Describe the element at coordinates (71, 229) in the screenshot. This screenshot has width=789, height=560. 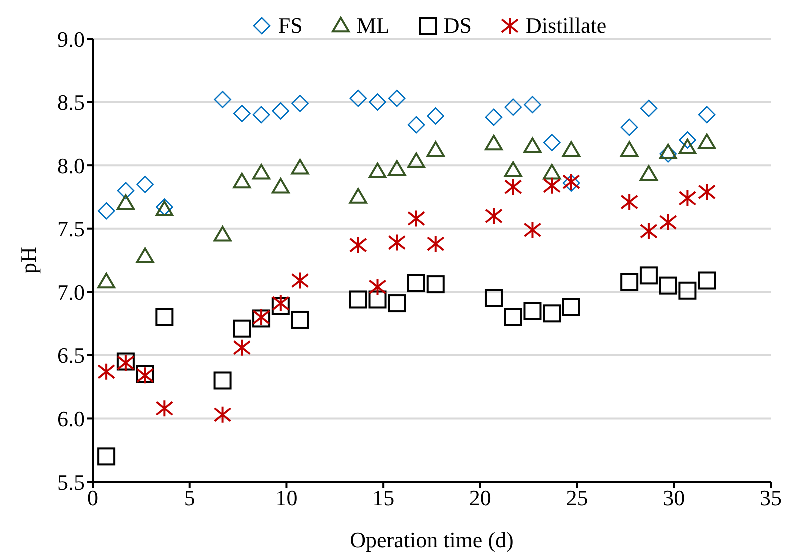
I see `y-tick-label: 7.5` at that location.